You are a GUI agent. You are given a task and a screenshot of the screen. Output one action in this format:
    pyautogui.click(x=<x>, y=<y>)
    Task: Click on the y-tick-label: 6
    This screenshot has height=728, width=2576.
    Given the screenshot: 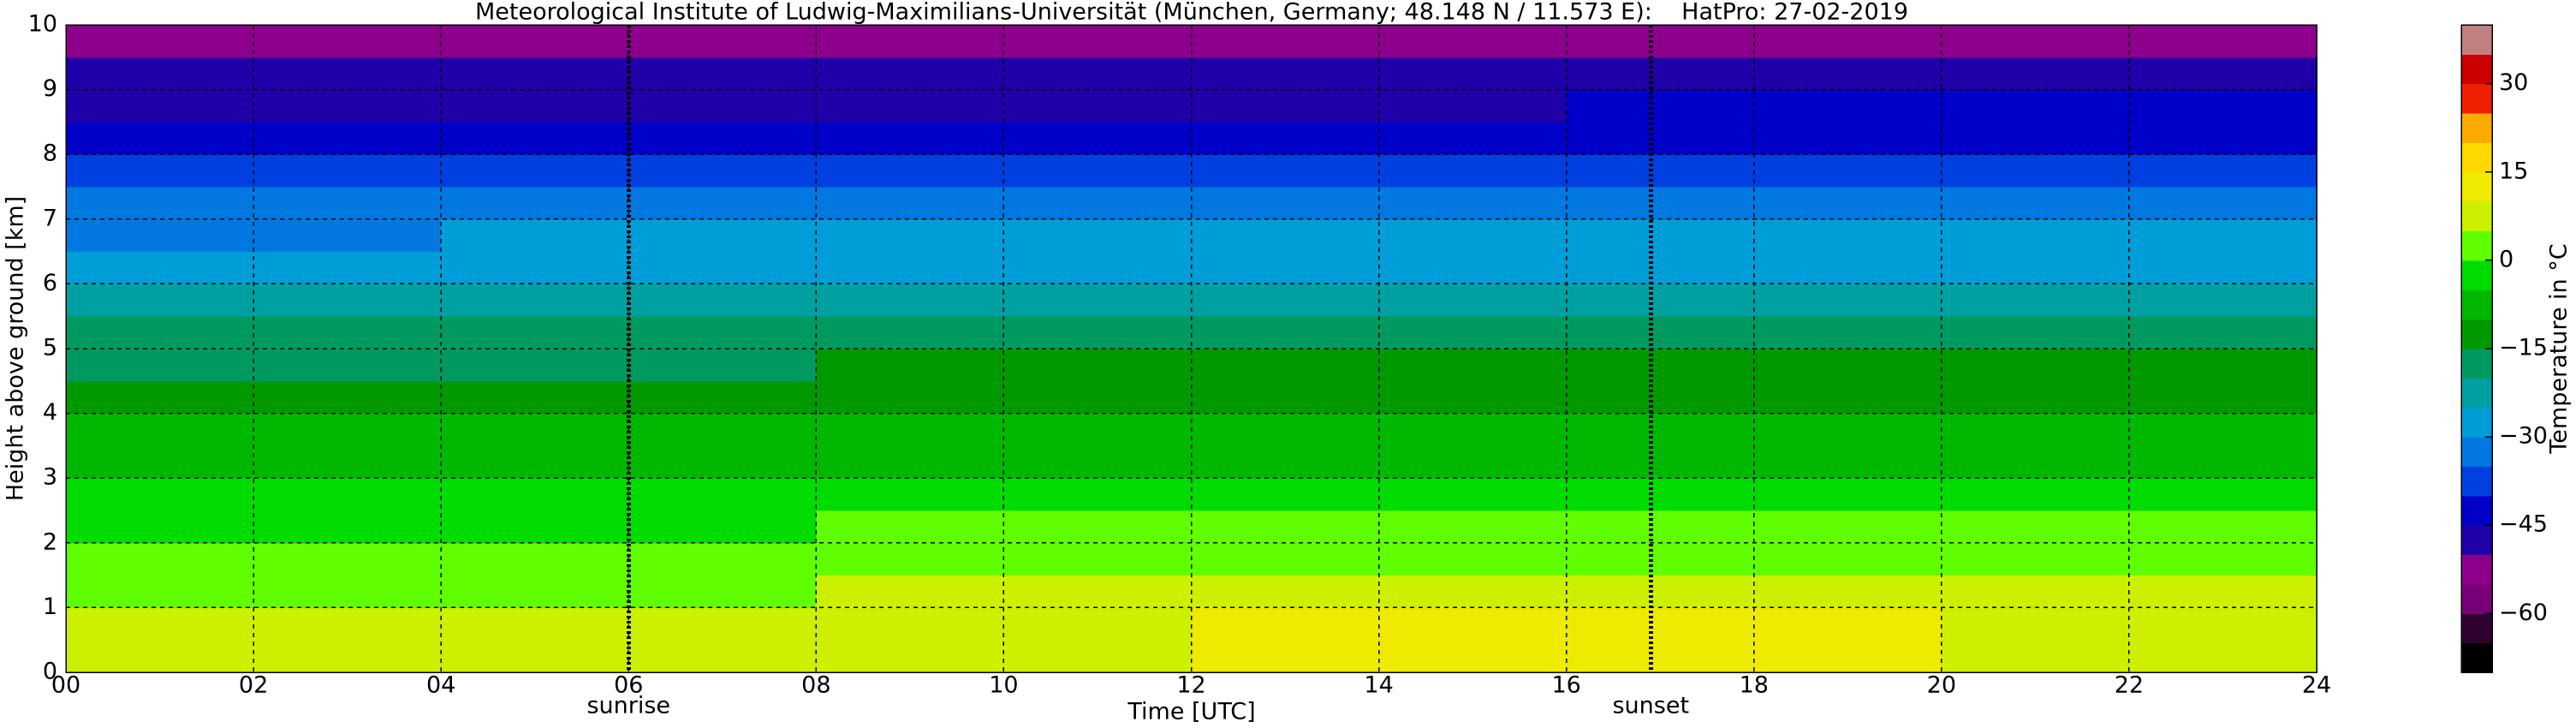 What is the action you would take?
    pyautogui.click(x=50, y=283)
    